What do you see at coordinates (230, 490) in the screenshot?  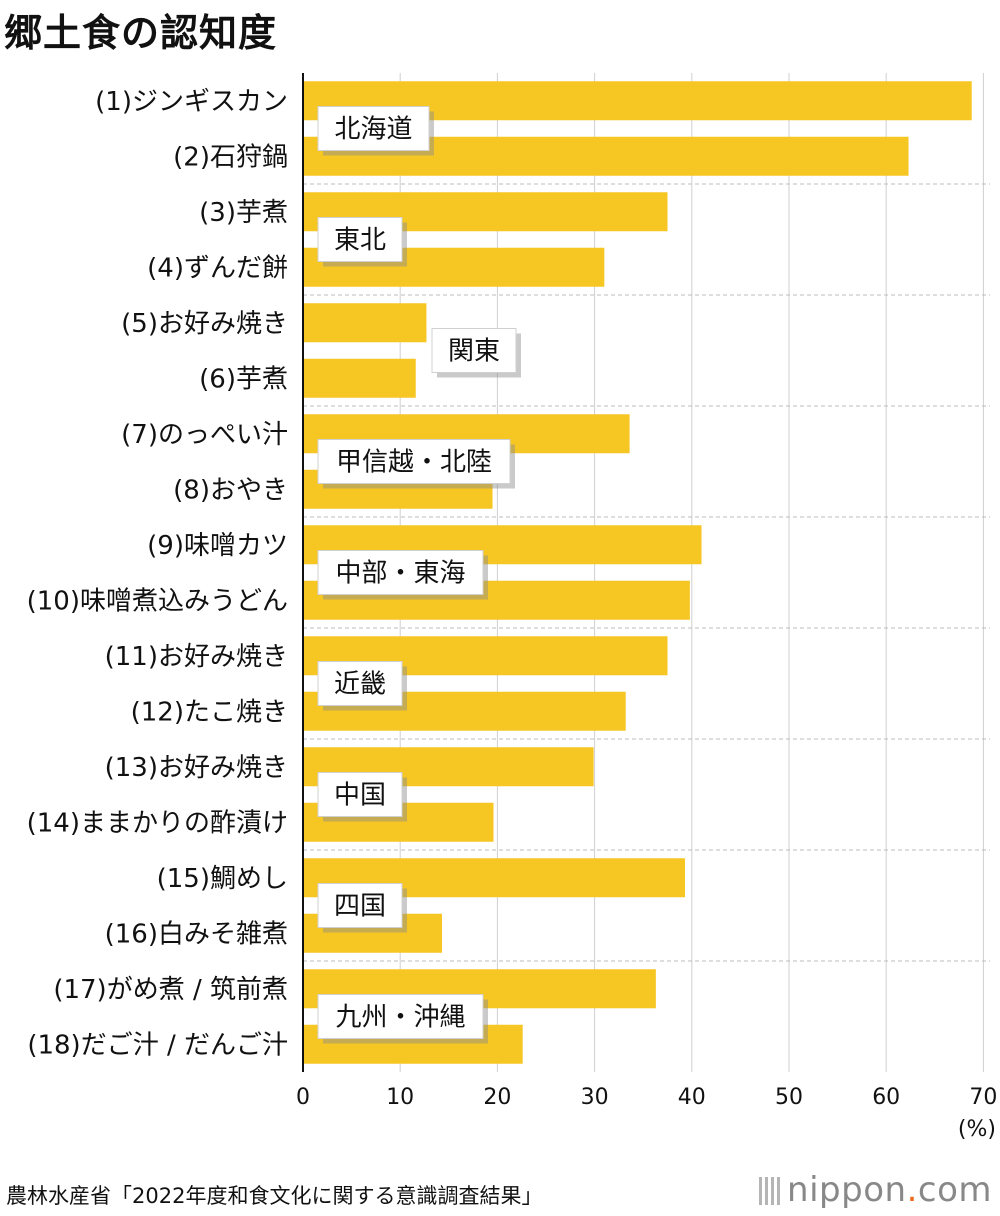 I see `category-label: (8)おやき` at bounding box center [230, 490].